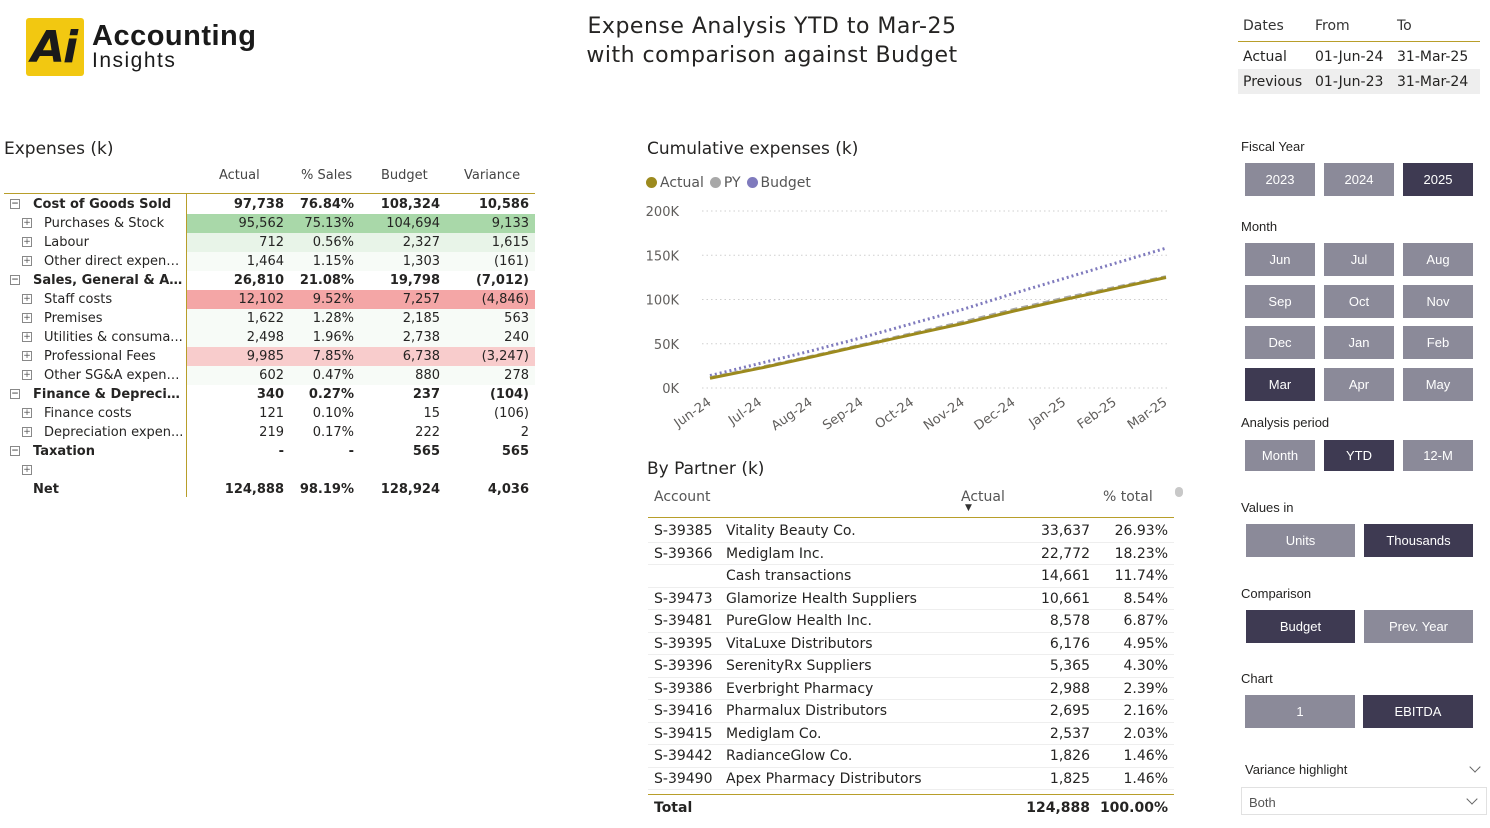 The height and width of the screenshot is (828, 1490). What do you see at coordinates (1300, 540) in the screenshot?
I see `values-in-option: Units` at bounding box center [1300, 540].